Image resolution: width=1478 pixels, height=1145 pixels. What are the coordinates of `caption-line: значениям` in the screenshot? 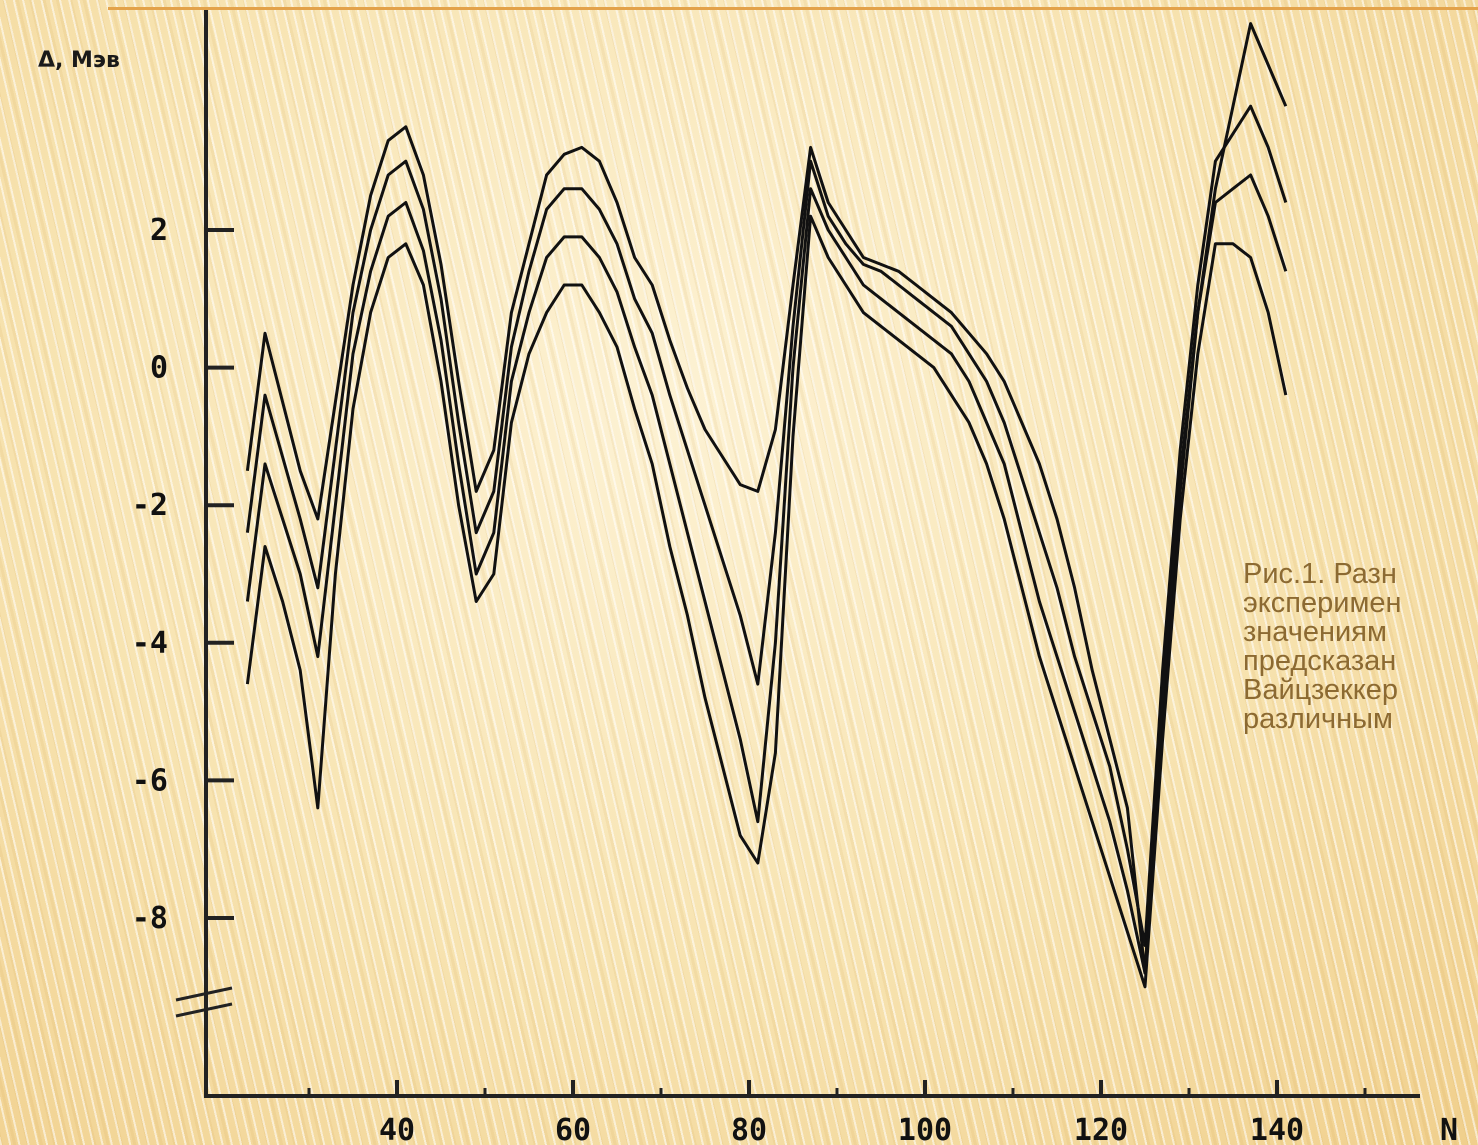 It's located at (1315, 632).